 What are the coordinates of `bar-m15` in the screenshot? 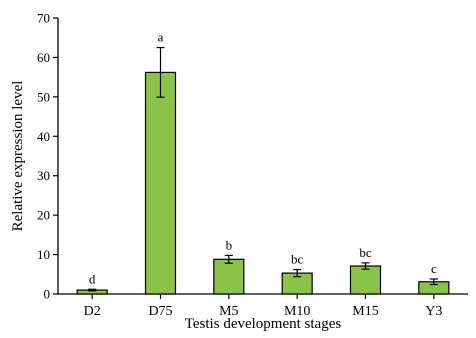 It's located at (365, 280).